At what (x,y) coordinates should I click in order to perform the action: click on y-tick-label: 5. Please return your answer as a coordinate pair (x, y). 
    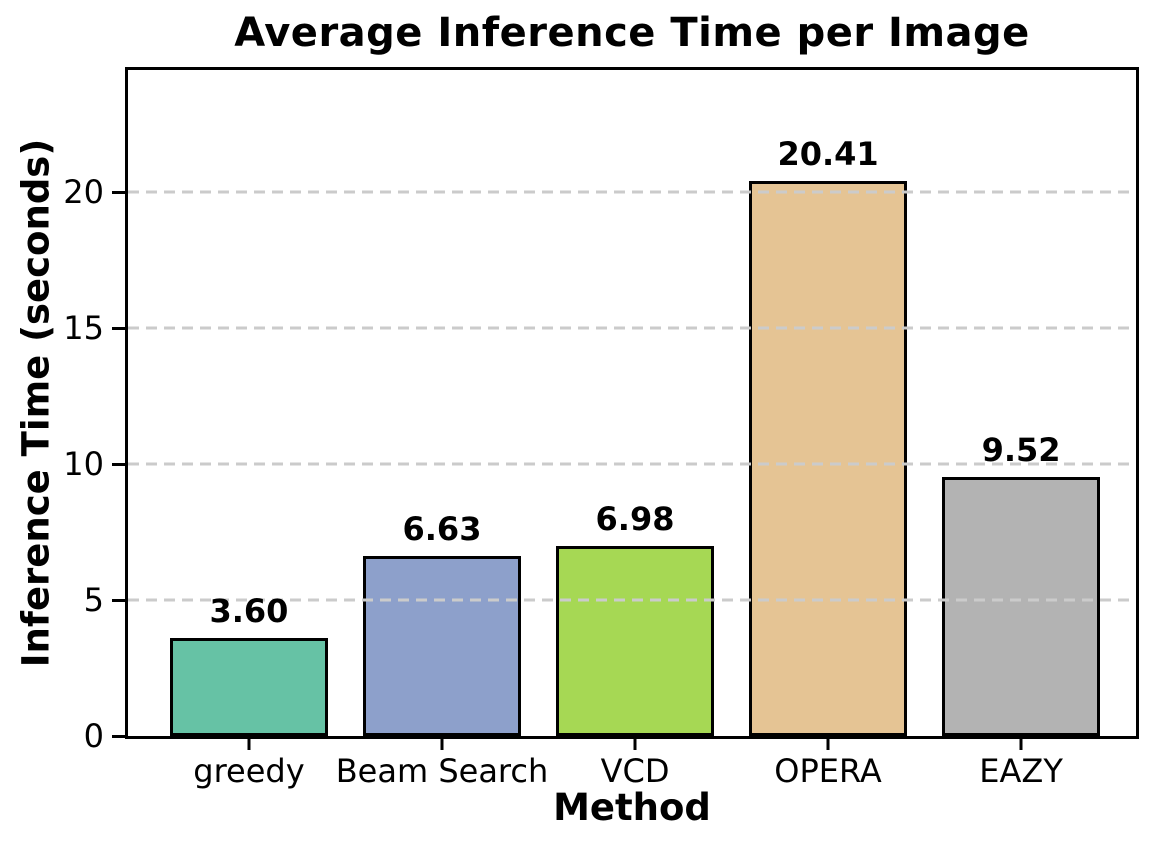
    Looking at the image, I should click on (93, 600).